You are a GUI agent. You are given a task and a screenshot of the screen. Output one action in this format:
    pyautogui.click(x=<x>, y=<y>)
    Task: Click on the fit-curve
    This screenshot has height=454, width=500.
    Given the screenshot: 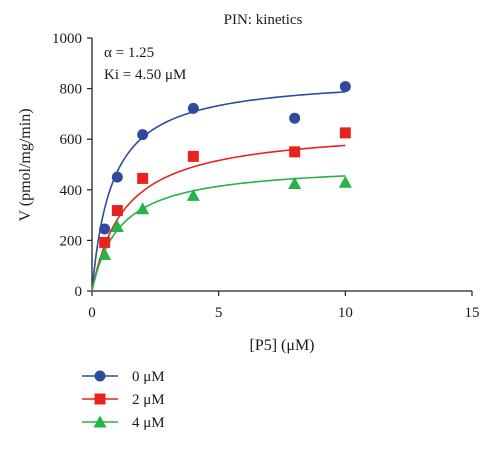 What is the action you would take?
    pyautogui.click(x=218, y=233)
    